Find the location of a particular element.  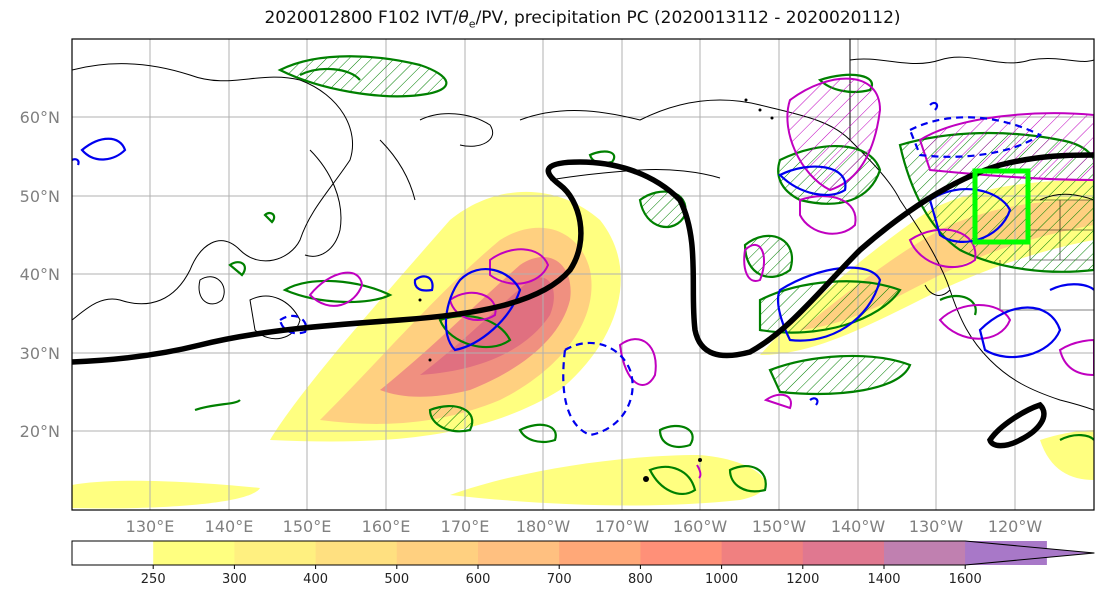

lon-label: 160°W is located at coordinates (700, 526).